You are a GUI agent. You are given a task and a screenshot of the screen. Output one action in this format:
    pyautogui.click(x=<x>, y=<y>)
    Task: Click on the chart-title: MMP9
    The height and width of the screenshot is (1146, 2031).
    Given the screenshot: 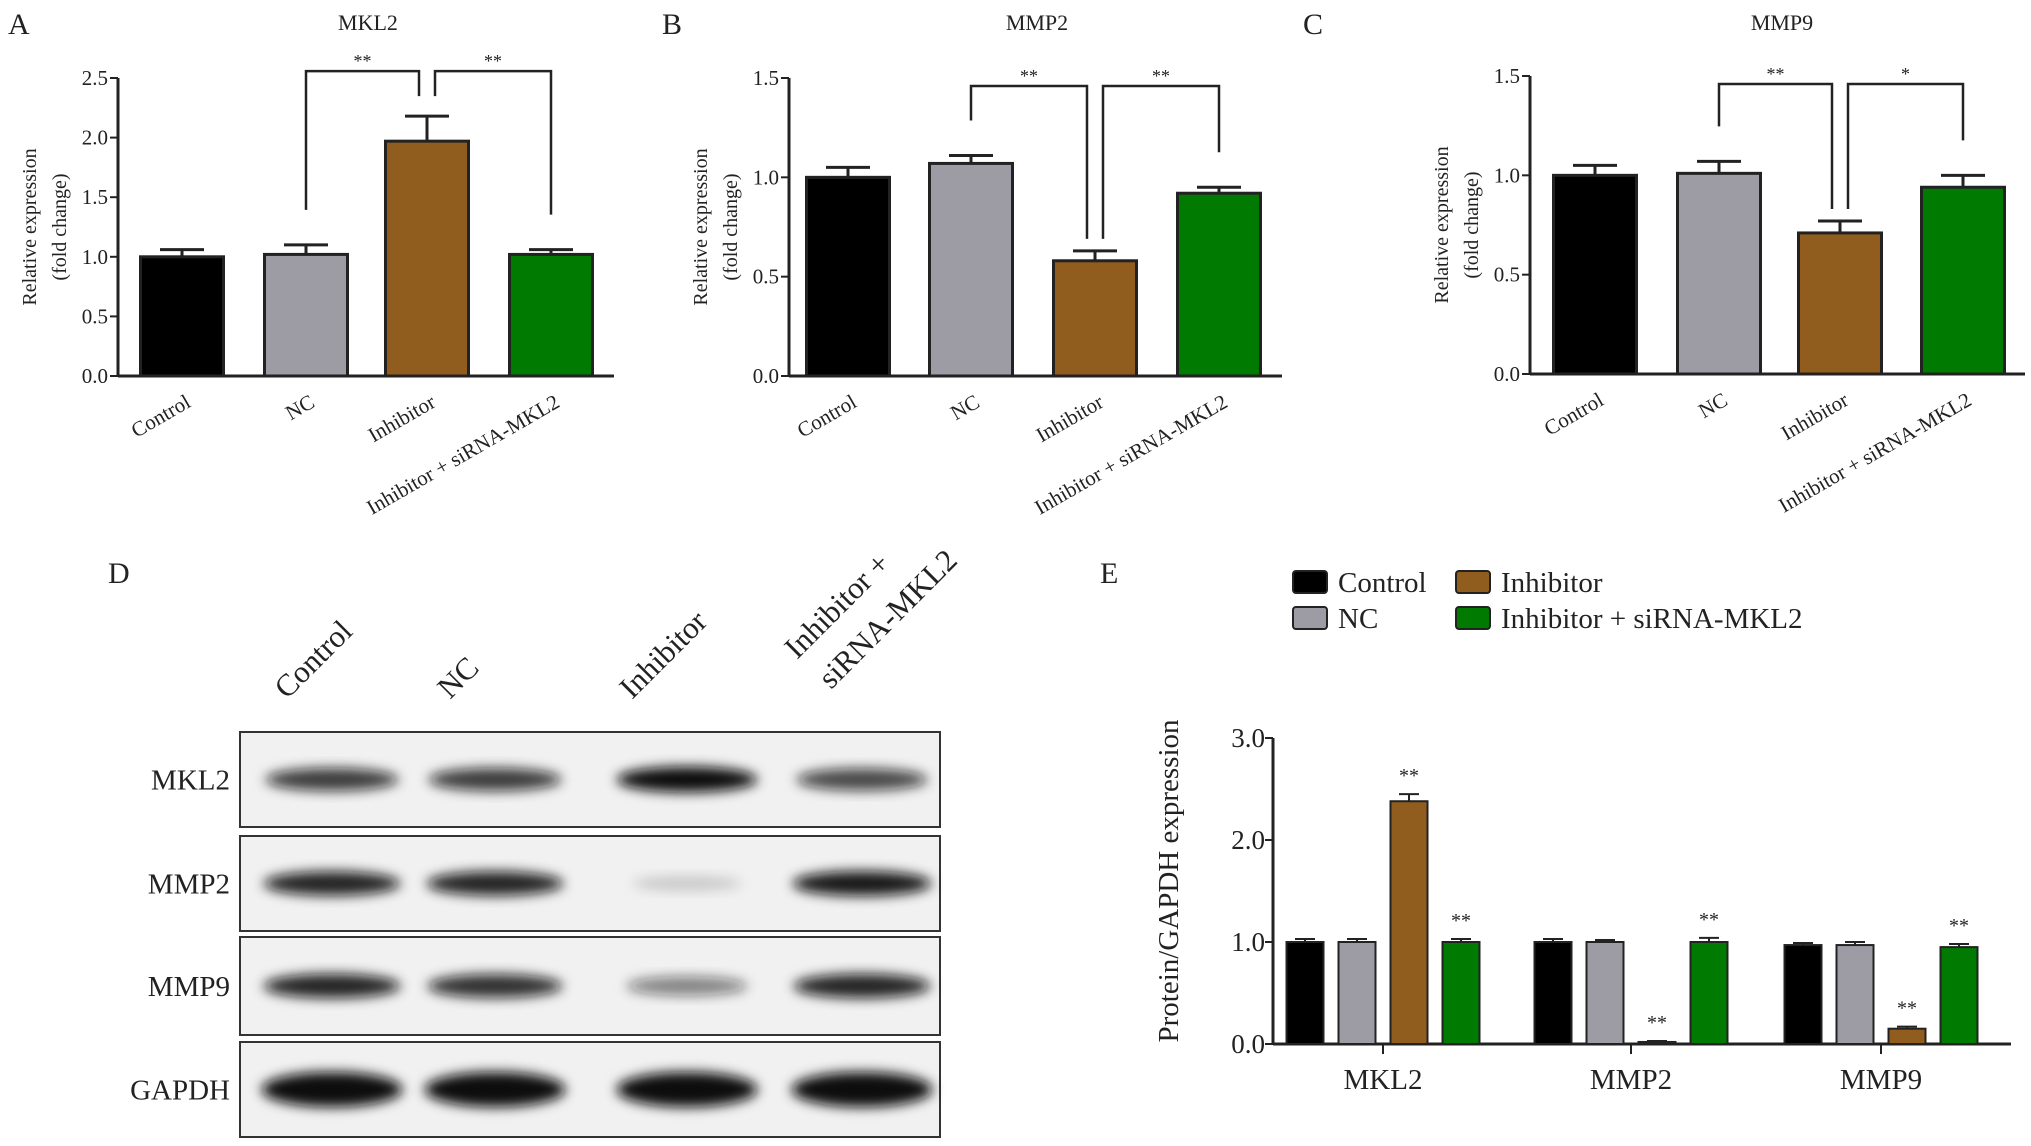 What is the action you would take?
    pyautogui.click(x=1782, y=22)
    